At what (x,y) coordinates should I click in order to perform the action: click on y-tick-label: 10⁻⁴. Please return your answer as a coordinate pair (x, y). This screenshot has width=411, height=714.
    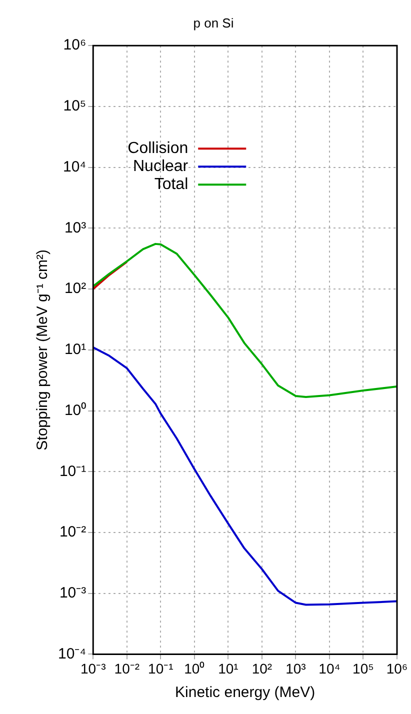
    Looking at the image, I should click on (72, 653).